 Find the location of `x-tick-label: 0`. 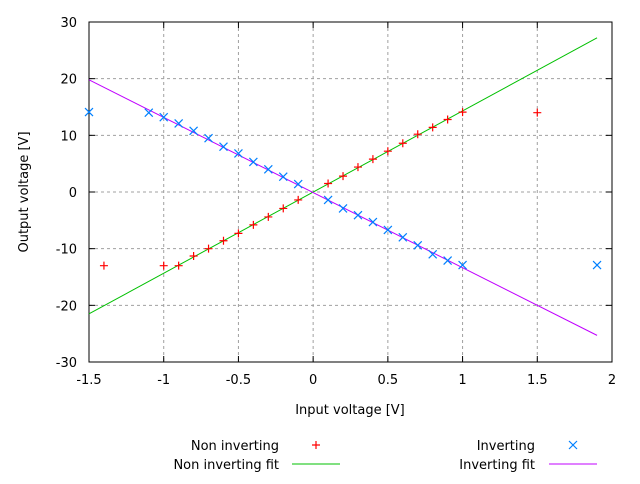

x-tick-label: 0 is located at coordinates (313, 380).